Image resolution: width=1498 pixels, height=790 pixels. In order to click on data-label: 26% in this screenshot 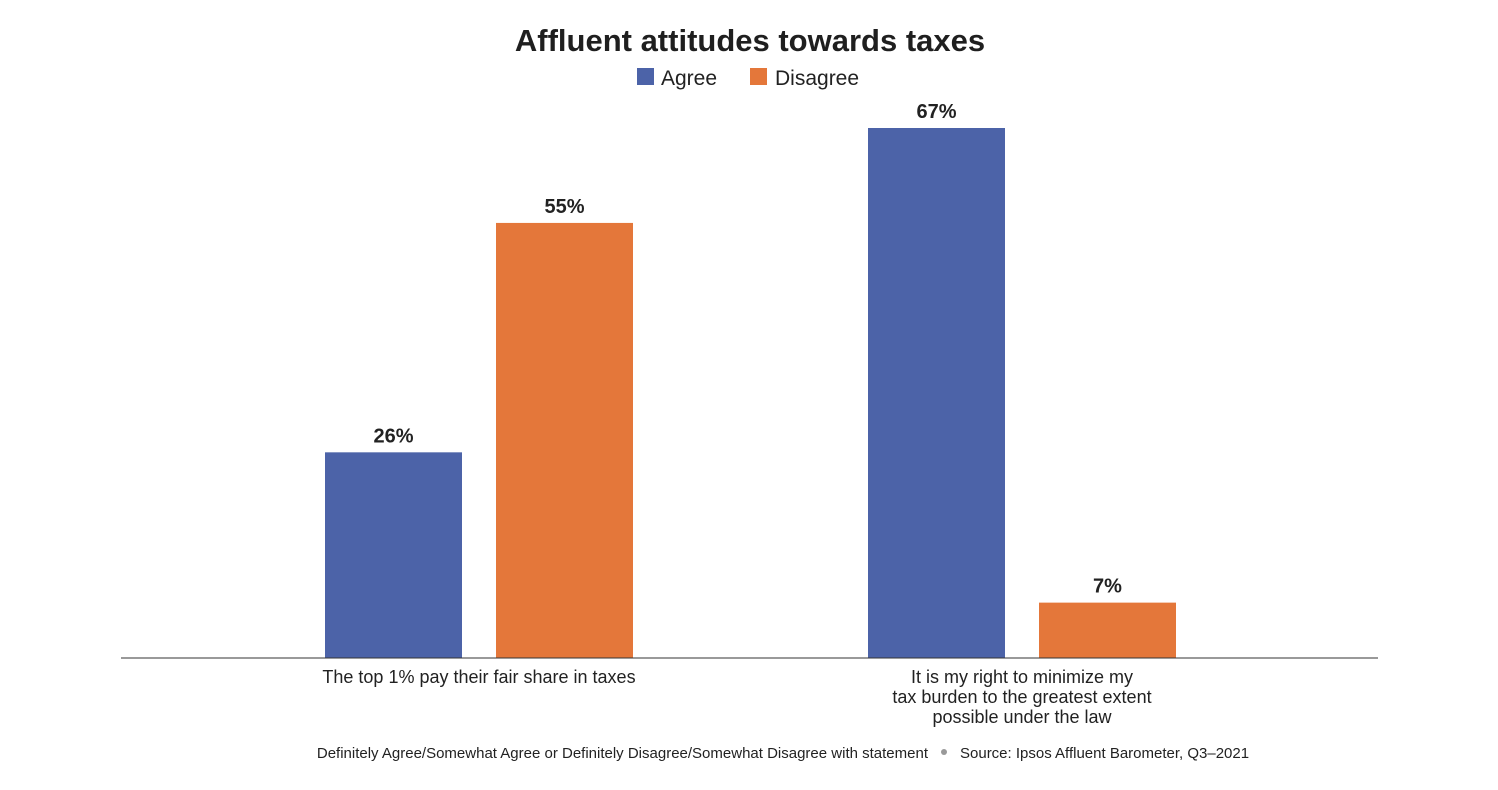, I will do `click(393, 436)`.